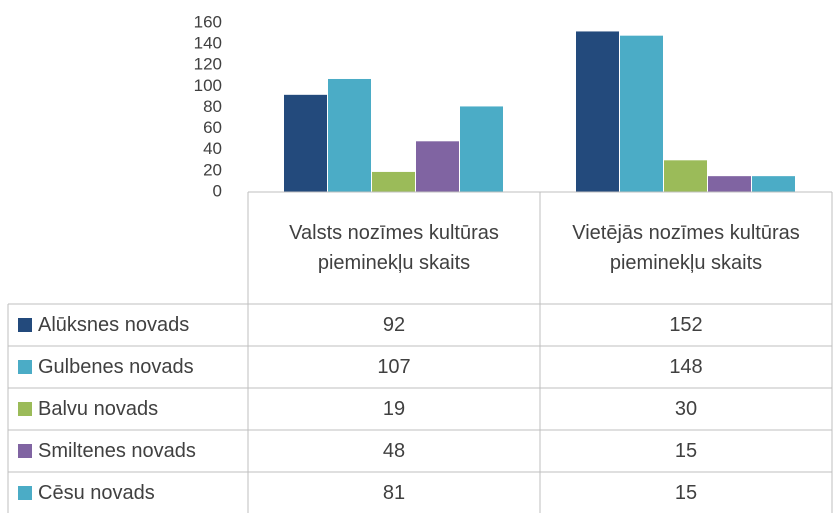  What do you see at coordinates (208, 64) in the screenshot?
I see `y-tick-label: 120` at bounding box center [208, 64].